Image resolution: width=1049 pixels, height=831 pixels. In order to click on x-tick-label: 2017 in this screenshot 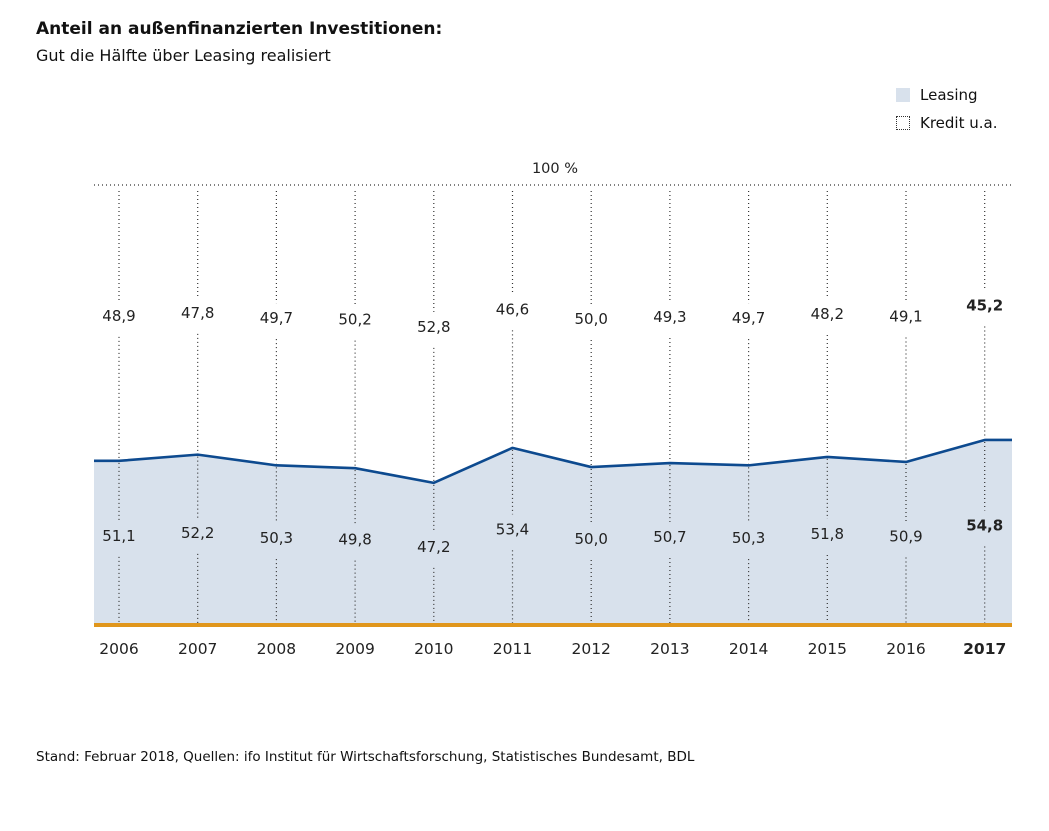, I will do `click(984, 649)`.